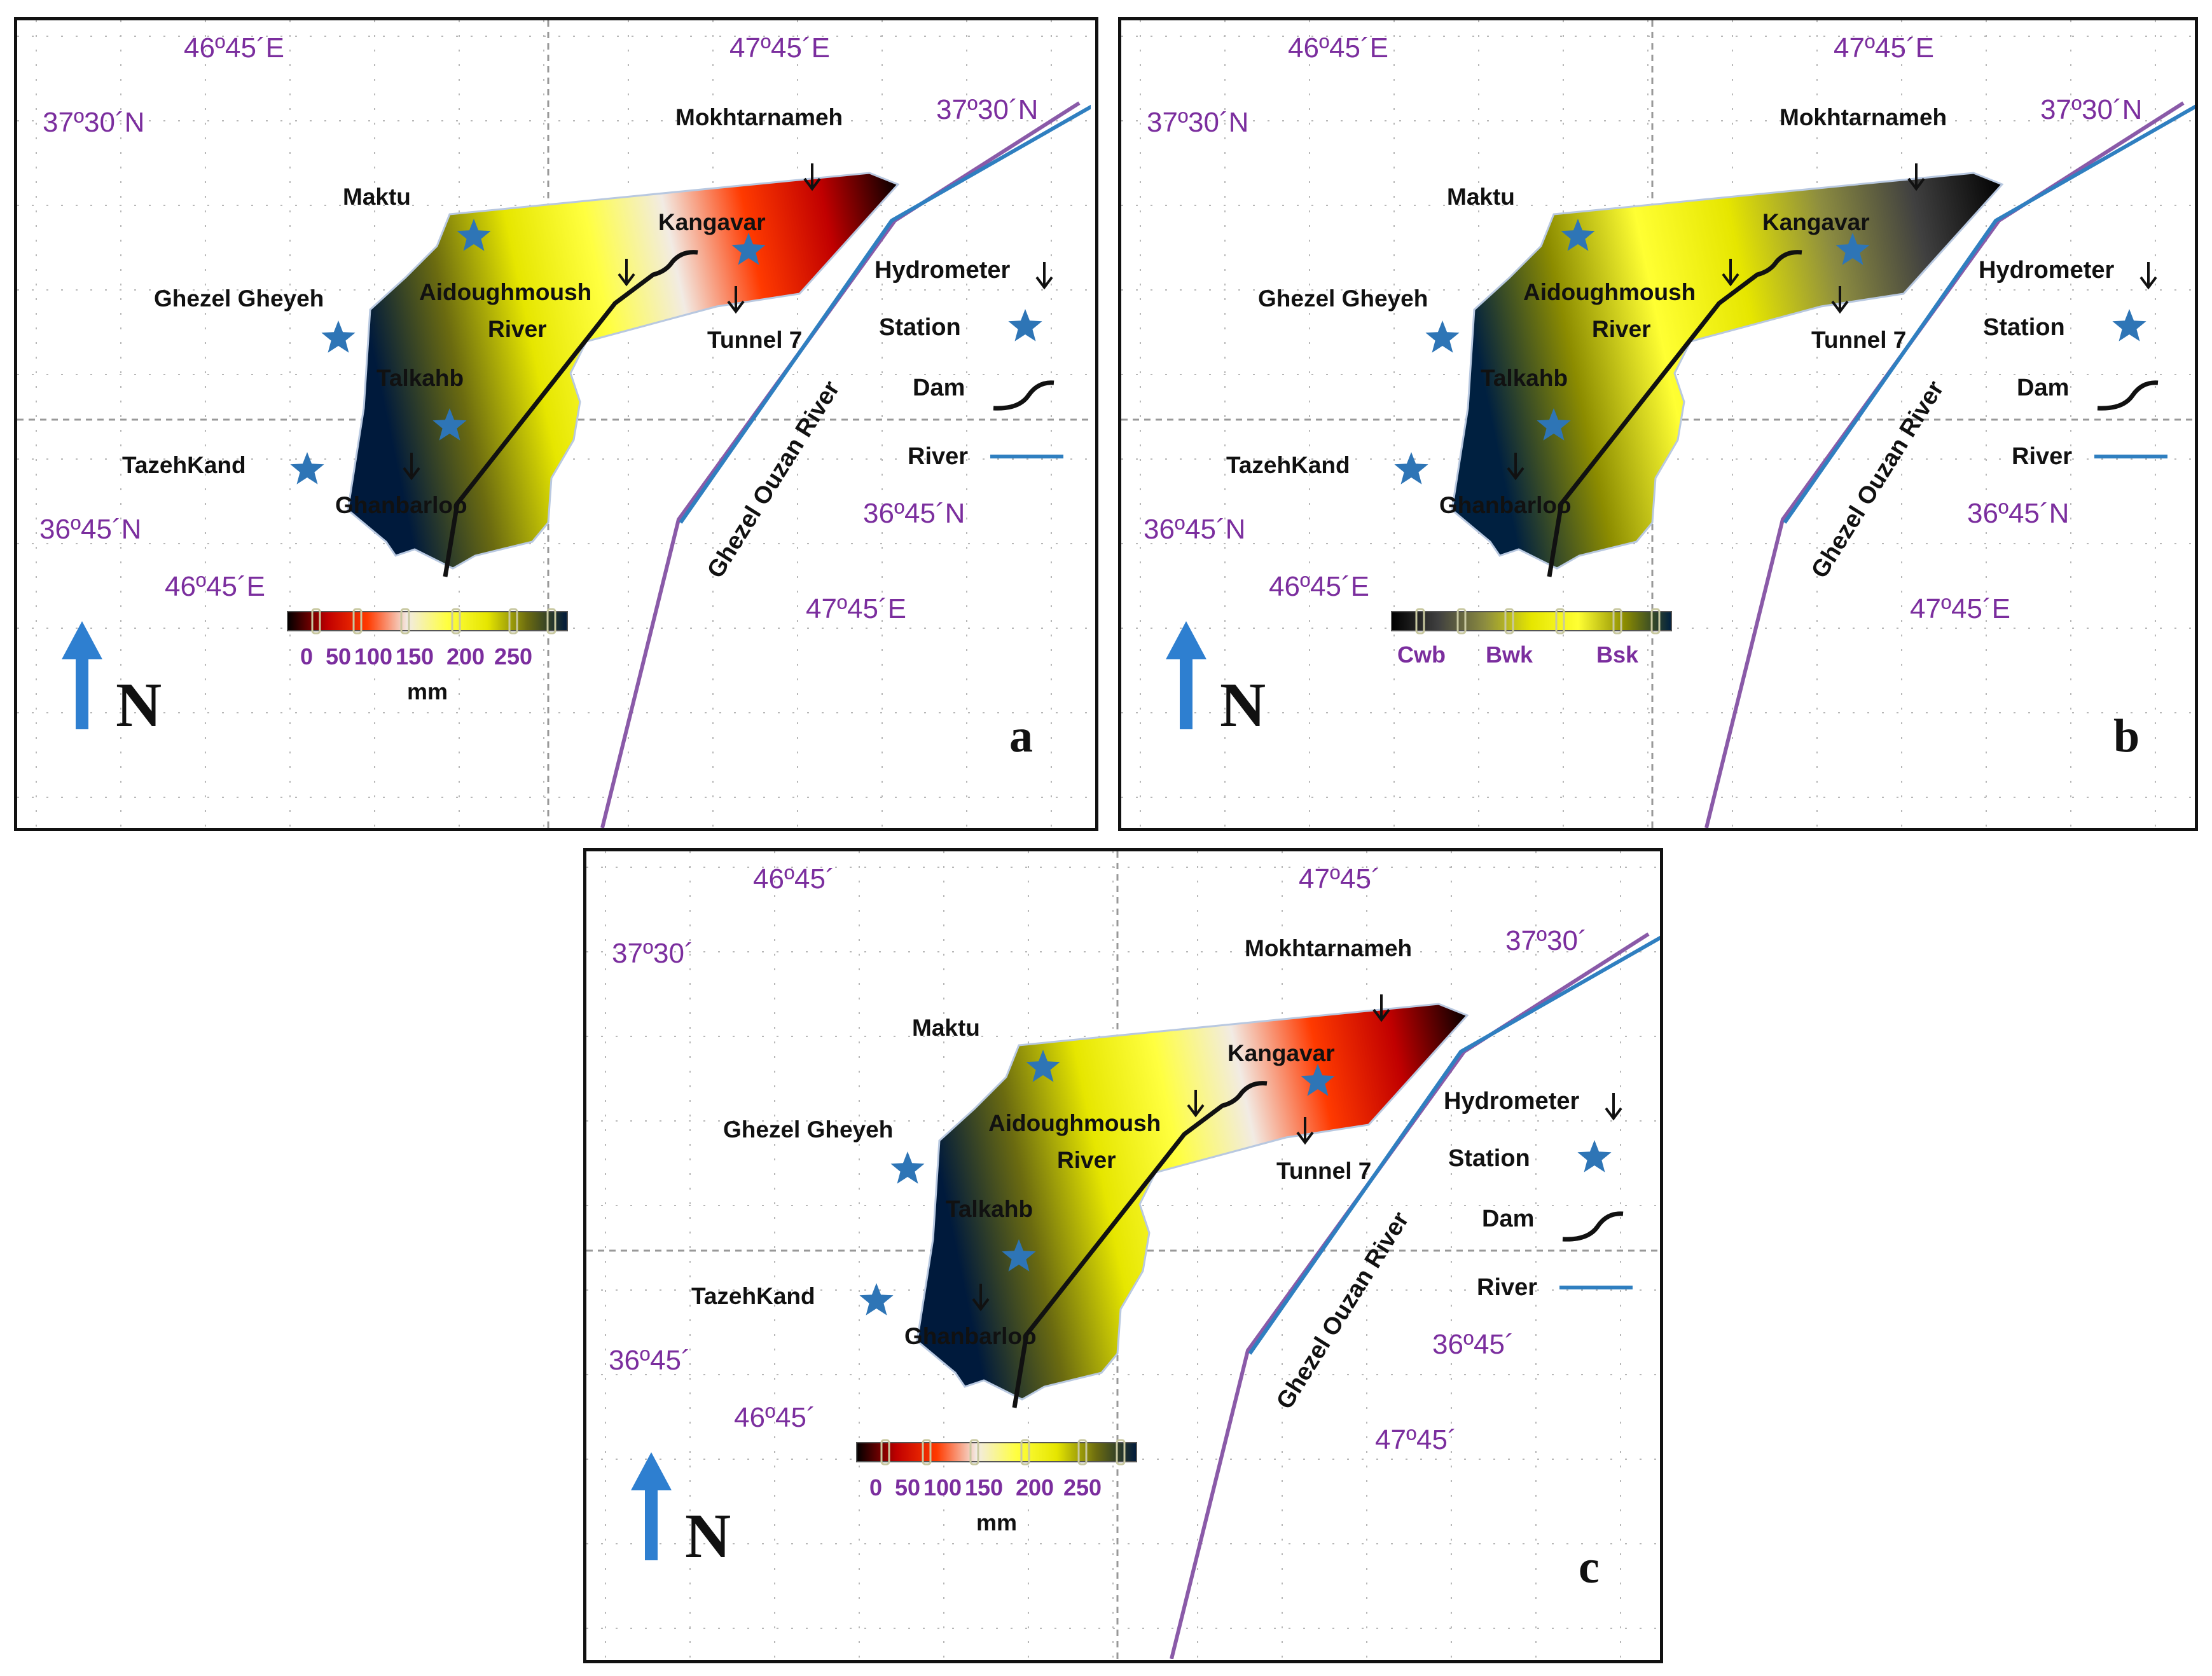  What do you see at coordinates (139, 705) in the screenshot?
I see `north-label: N` at bounding box center [139, 705].